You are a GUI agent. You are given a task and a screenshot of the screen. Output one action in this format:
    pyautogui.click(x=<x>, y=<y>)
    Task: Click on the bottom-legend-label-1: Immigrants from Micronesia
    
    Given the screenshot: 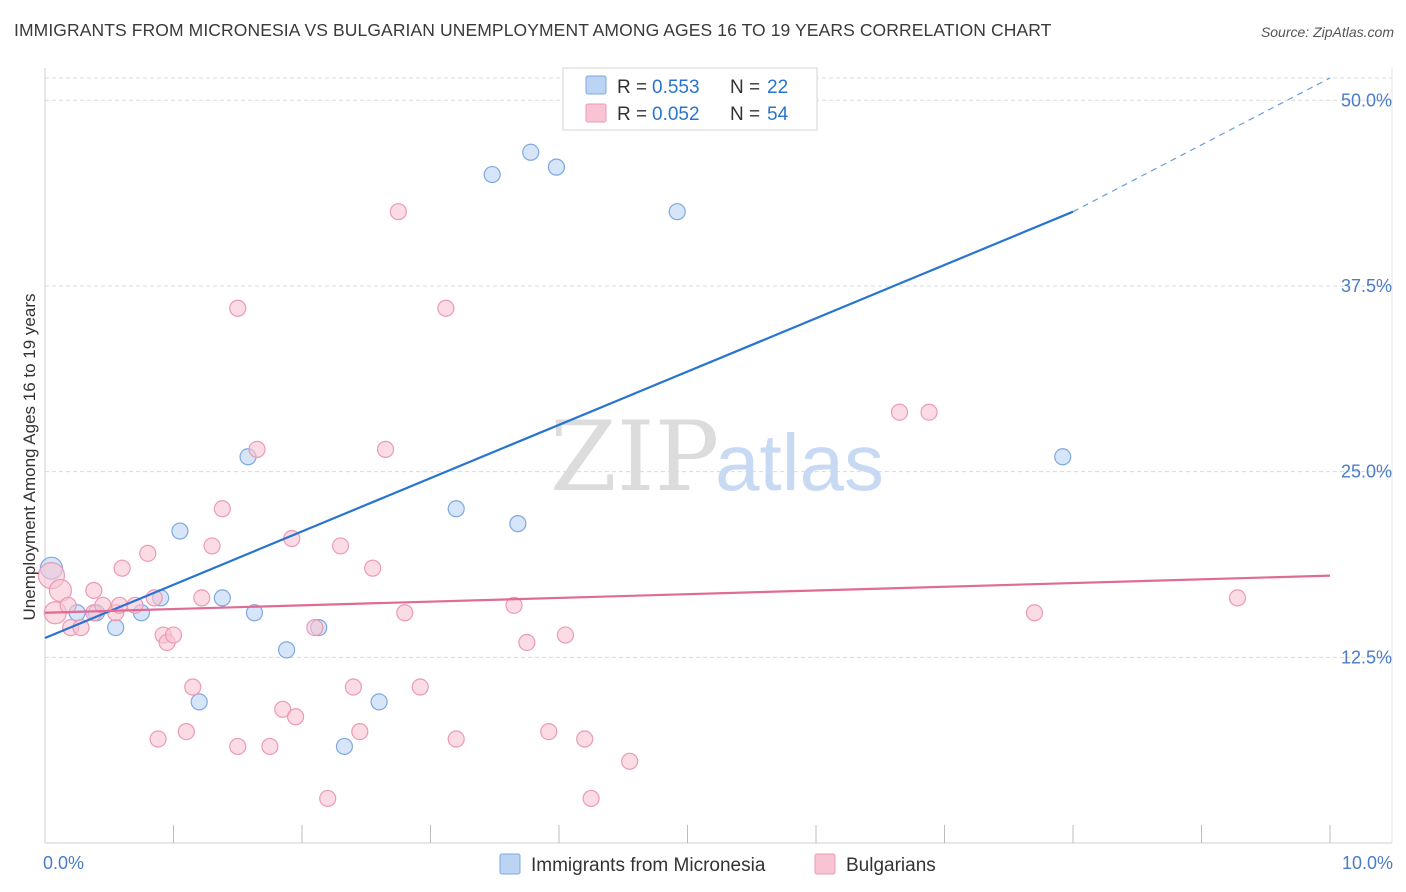 What is the action you would take?
    pyautogui.click(x=648, y=865)
    